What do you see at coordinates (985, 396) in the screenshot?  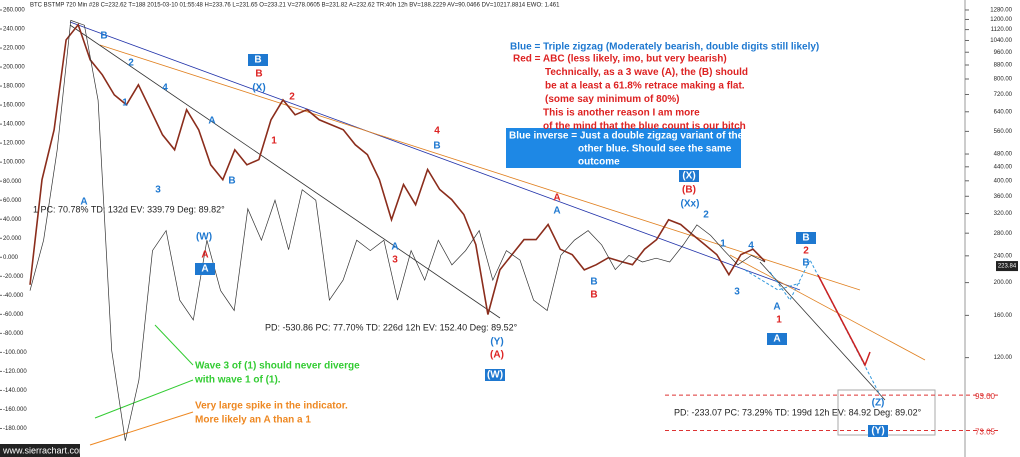 I see `level-label: 93.00` at bounding box center [985, 396].